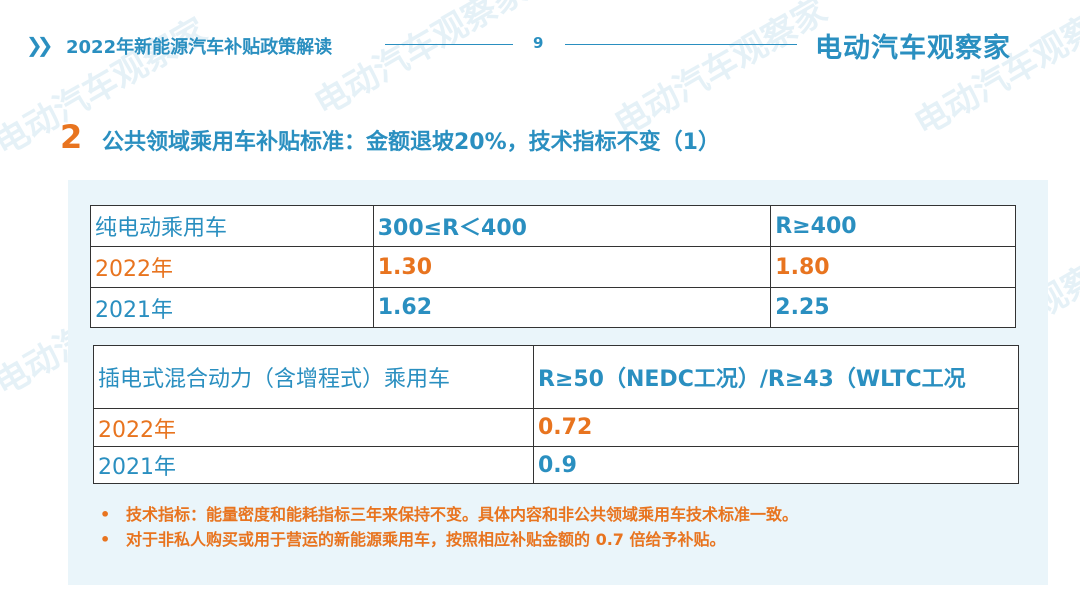 The width and height of the screenshot is (1080, 608). What do you see at coordinates (893, 226) in the screenshot?
I see `table-header: R≥400` at bounding box center [893, 226].